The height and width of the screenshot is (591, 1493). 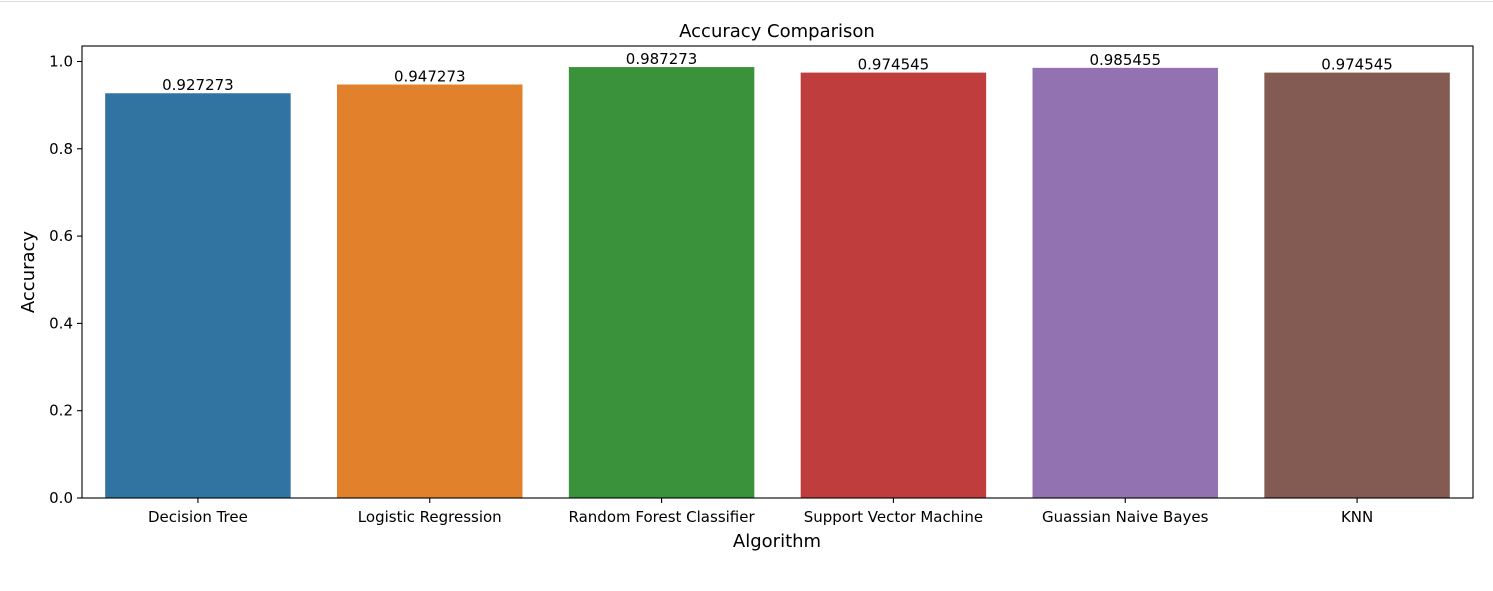 I want to click on y-tick-label: 1.0, so click(x=61, y=61).